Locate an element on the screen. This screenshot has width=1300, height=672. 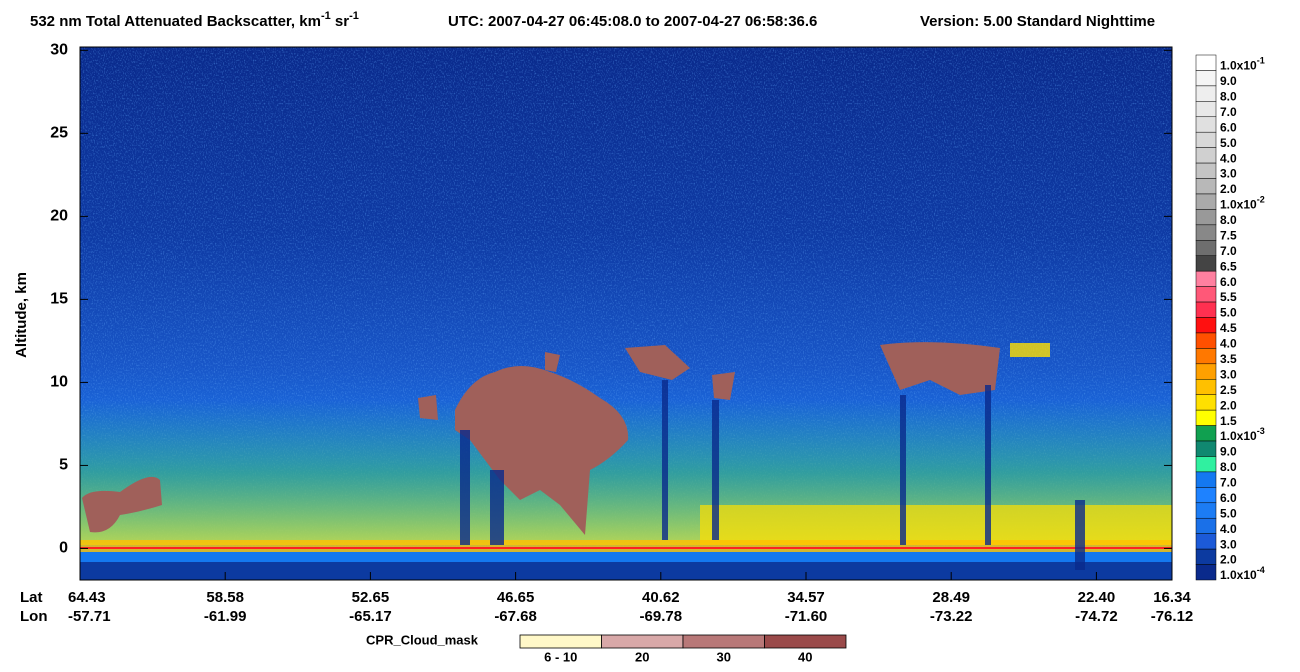
cpr-legend-label: 30 is located at coordinates (724, 656).